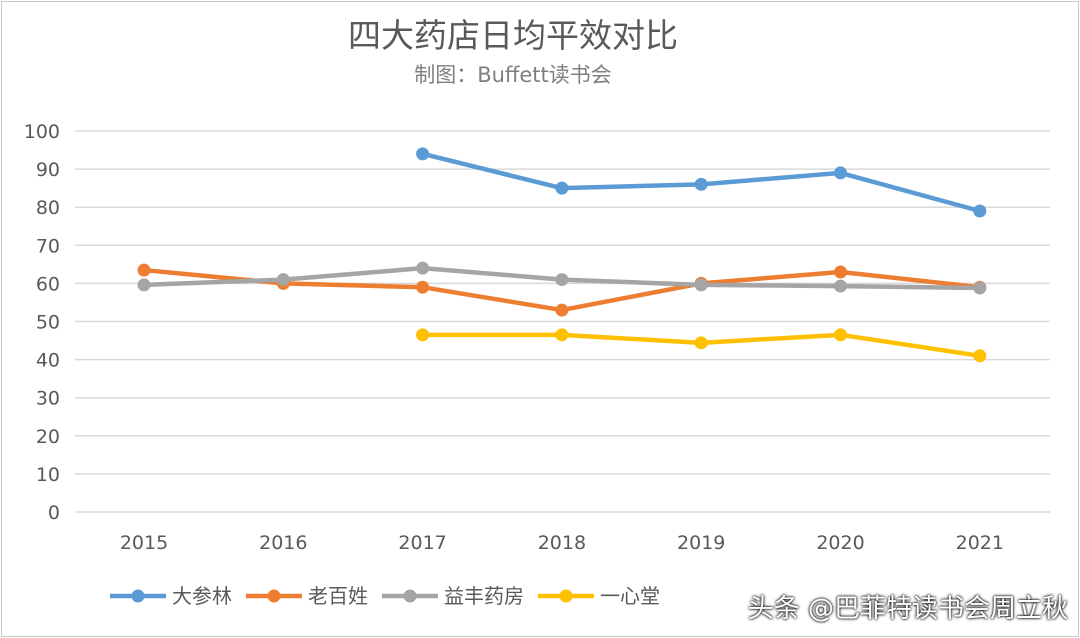 Image resolution: width=1080 pixels, height=638 pixels. I want to click on chart-title: 四大药店日均平效对比, so click(513, 35).